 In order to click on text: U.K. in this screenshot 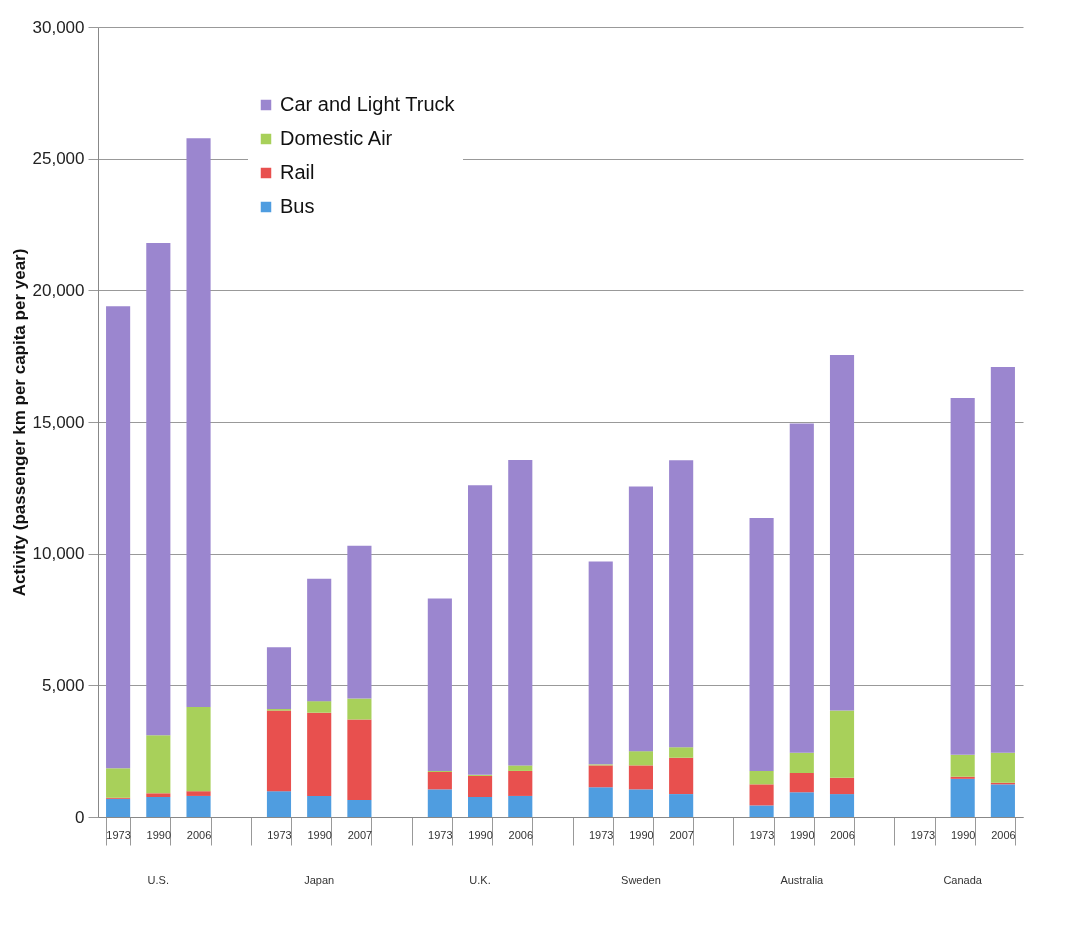, I will do `click(480, 880)`.